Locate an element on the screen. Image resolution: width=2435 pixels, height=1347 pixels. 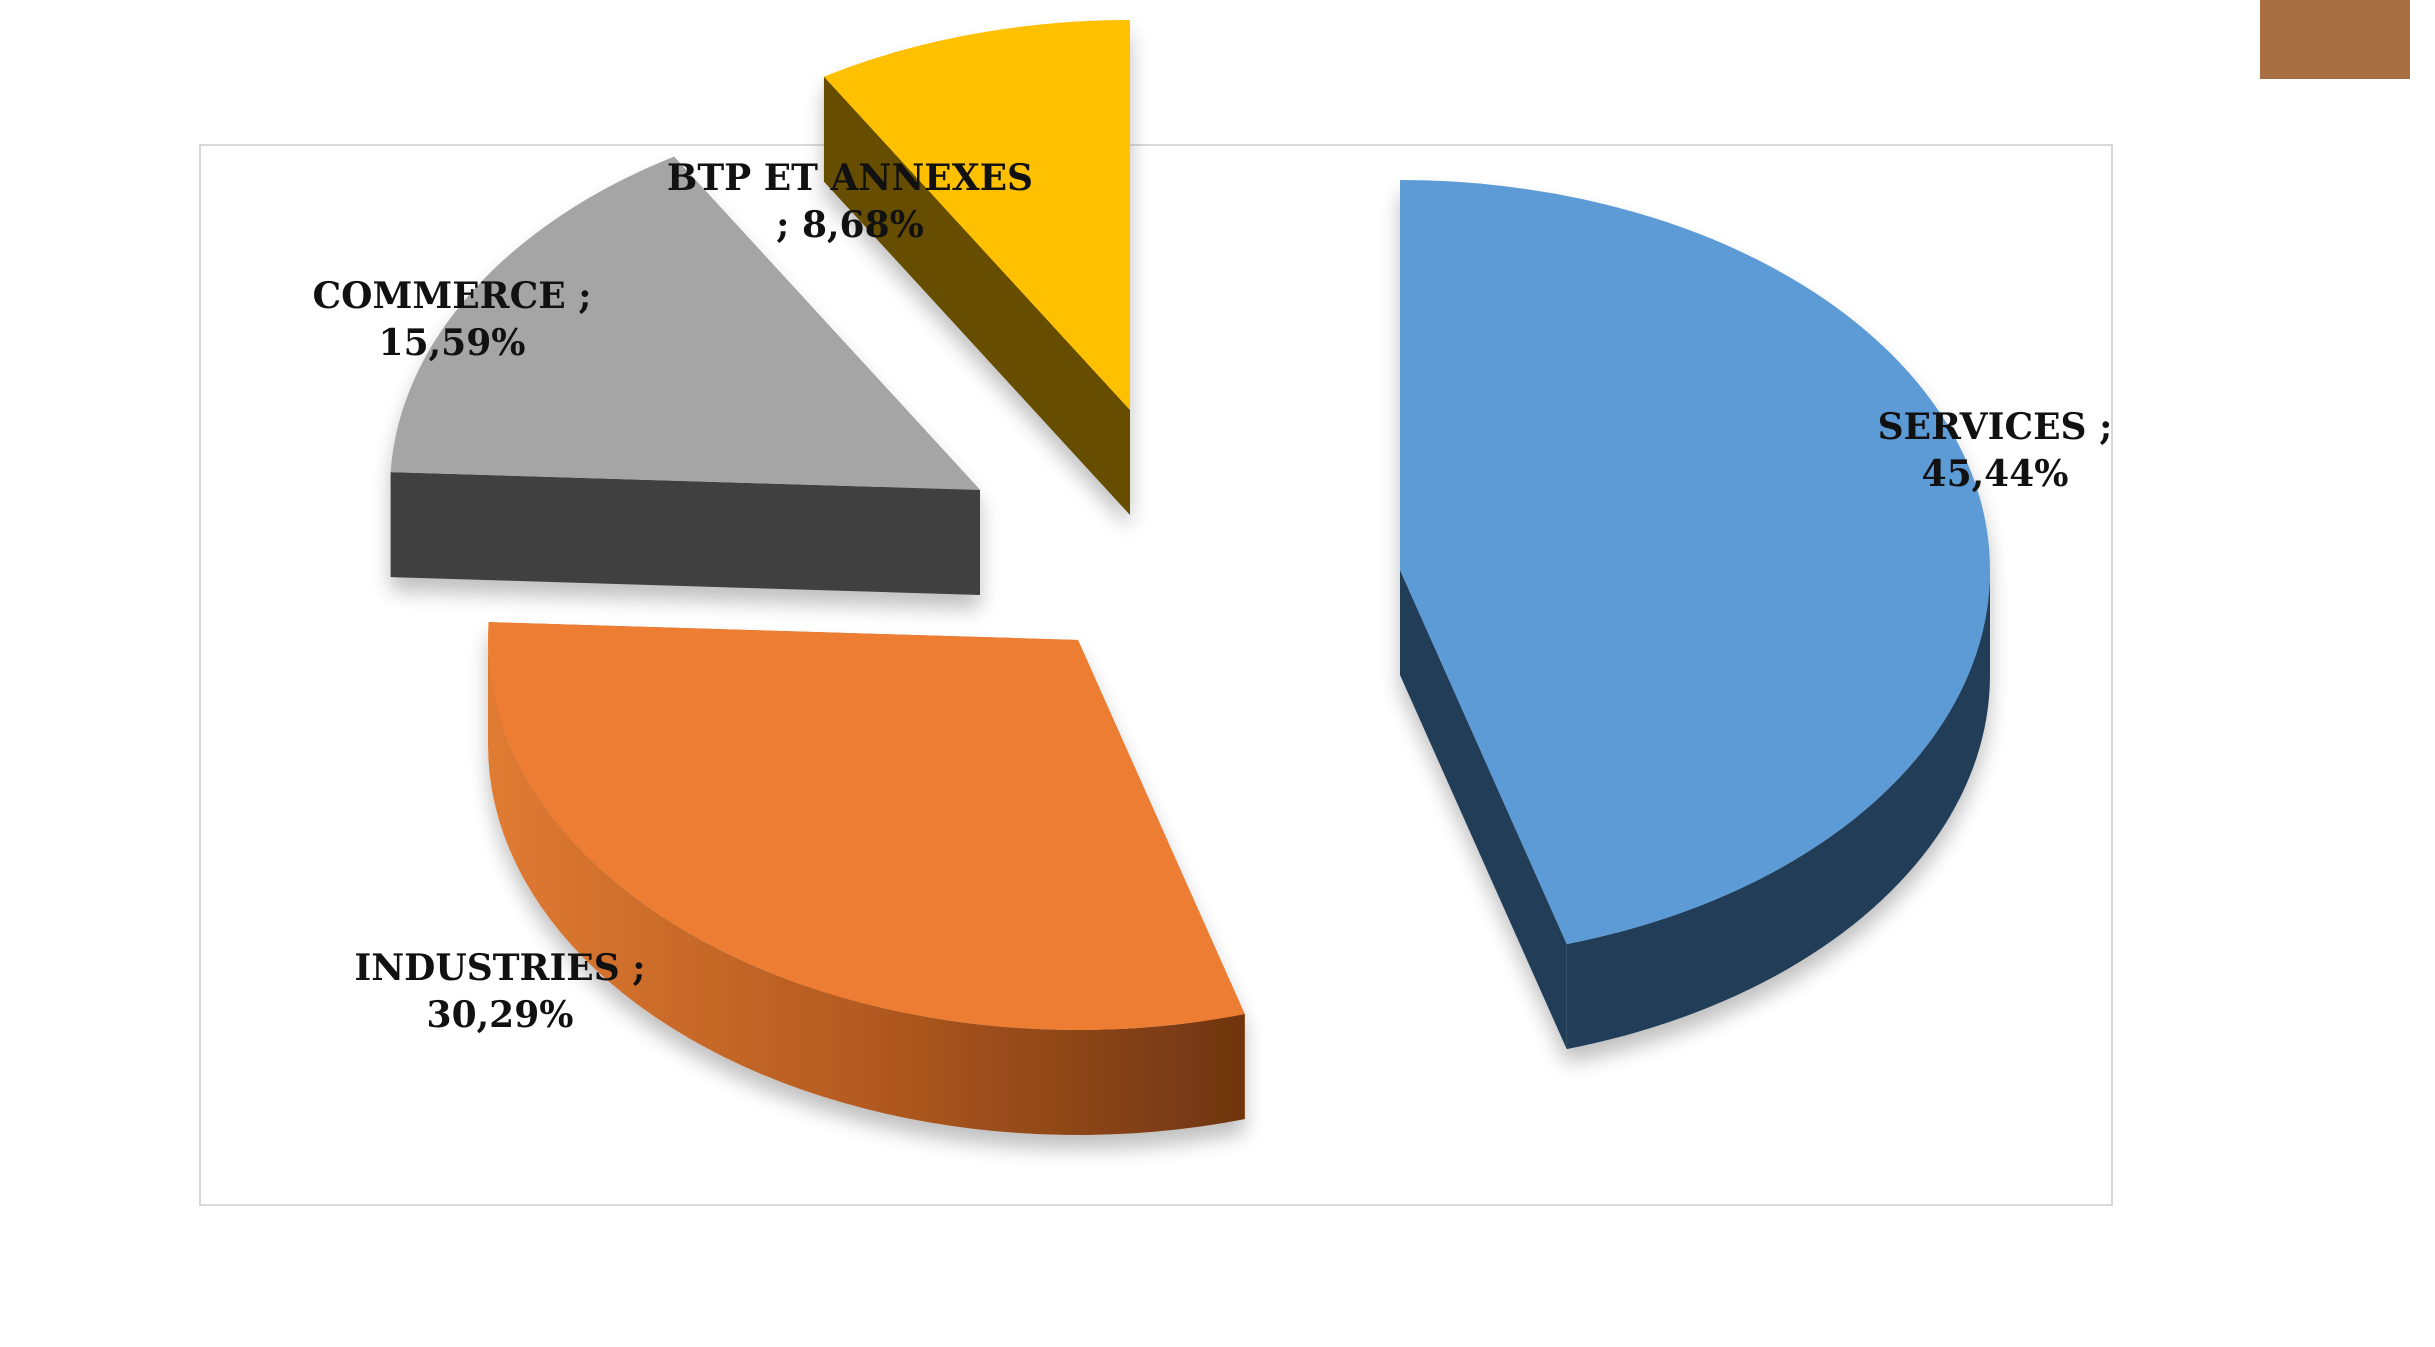
slice-top-btp is located at coordinates (976, 215).